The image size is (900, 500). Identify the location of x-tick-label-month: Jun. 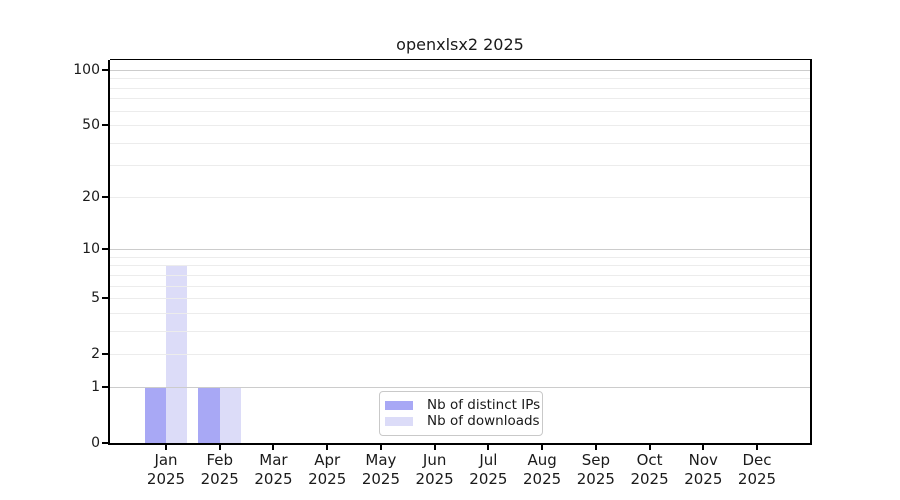
(434, 460).